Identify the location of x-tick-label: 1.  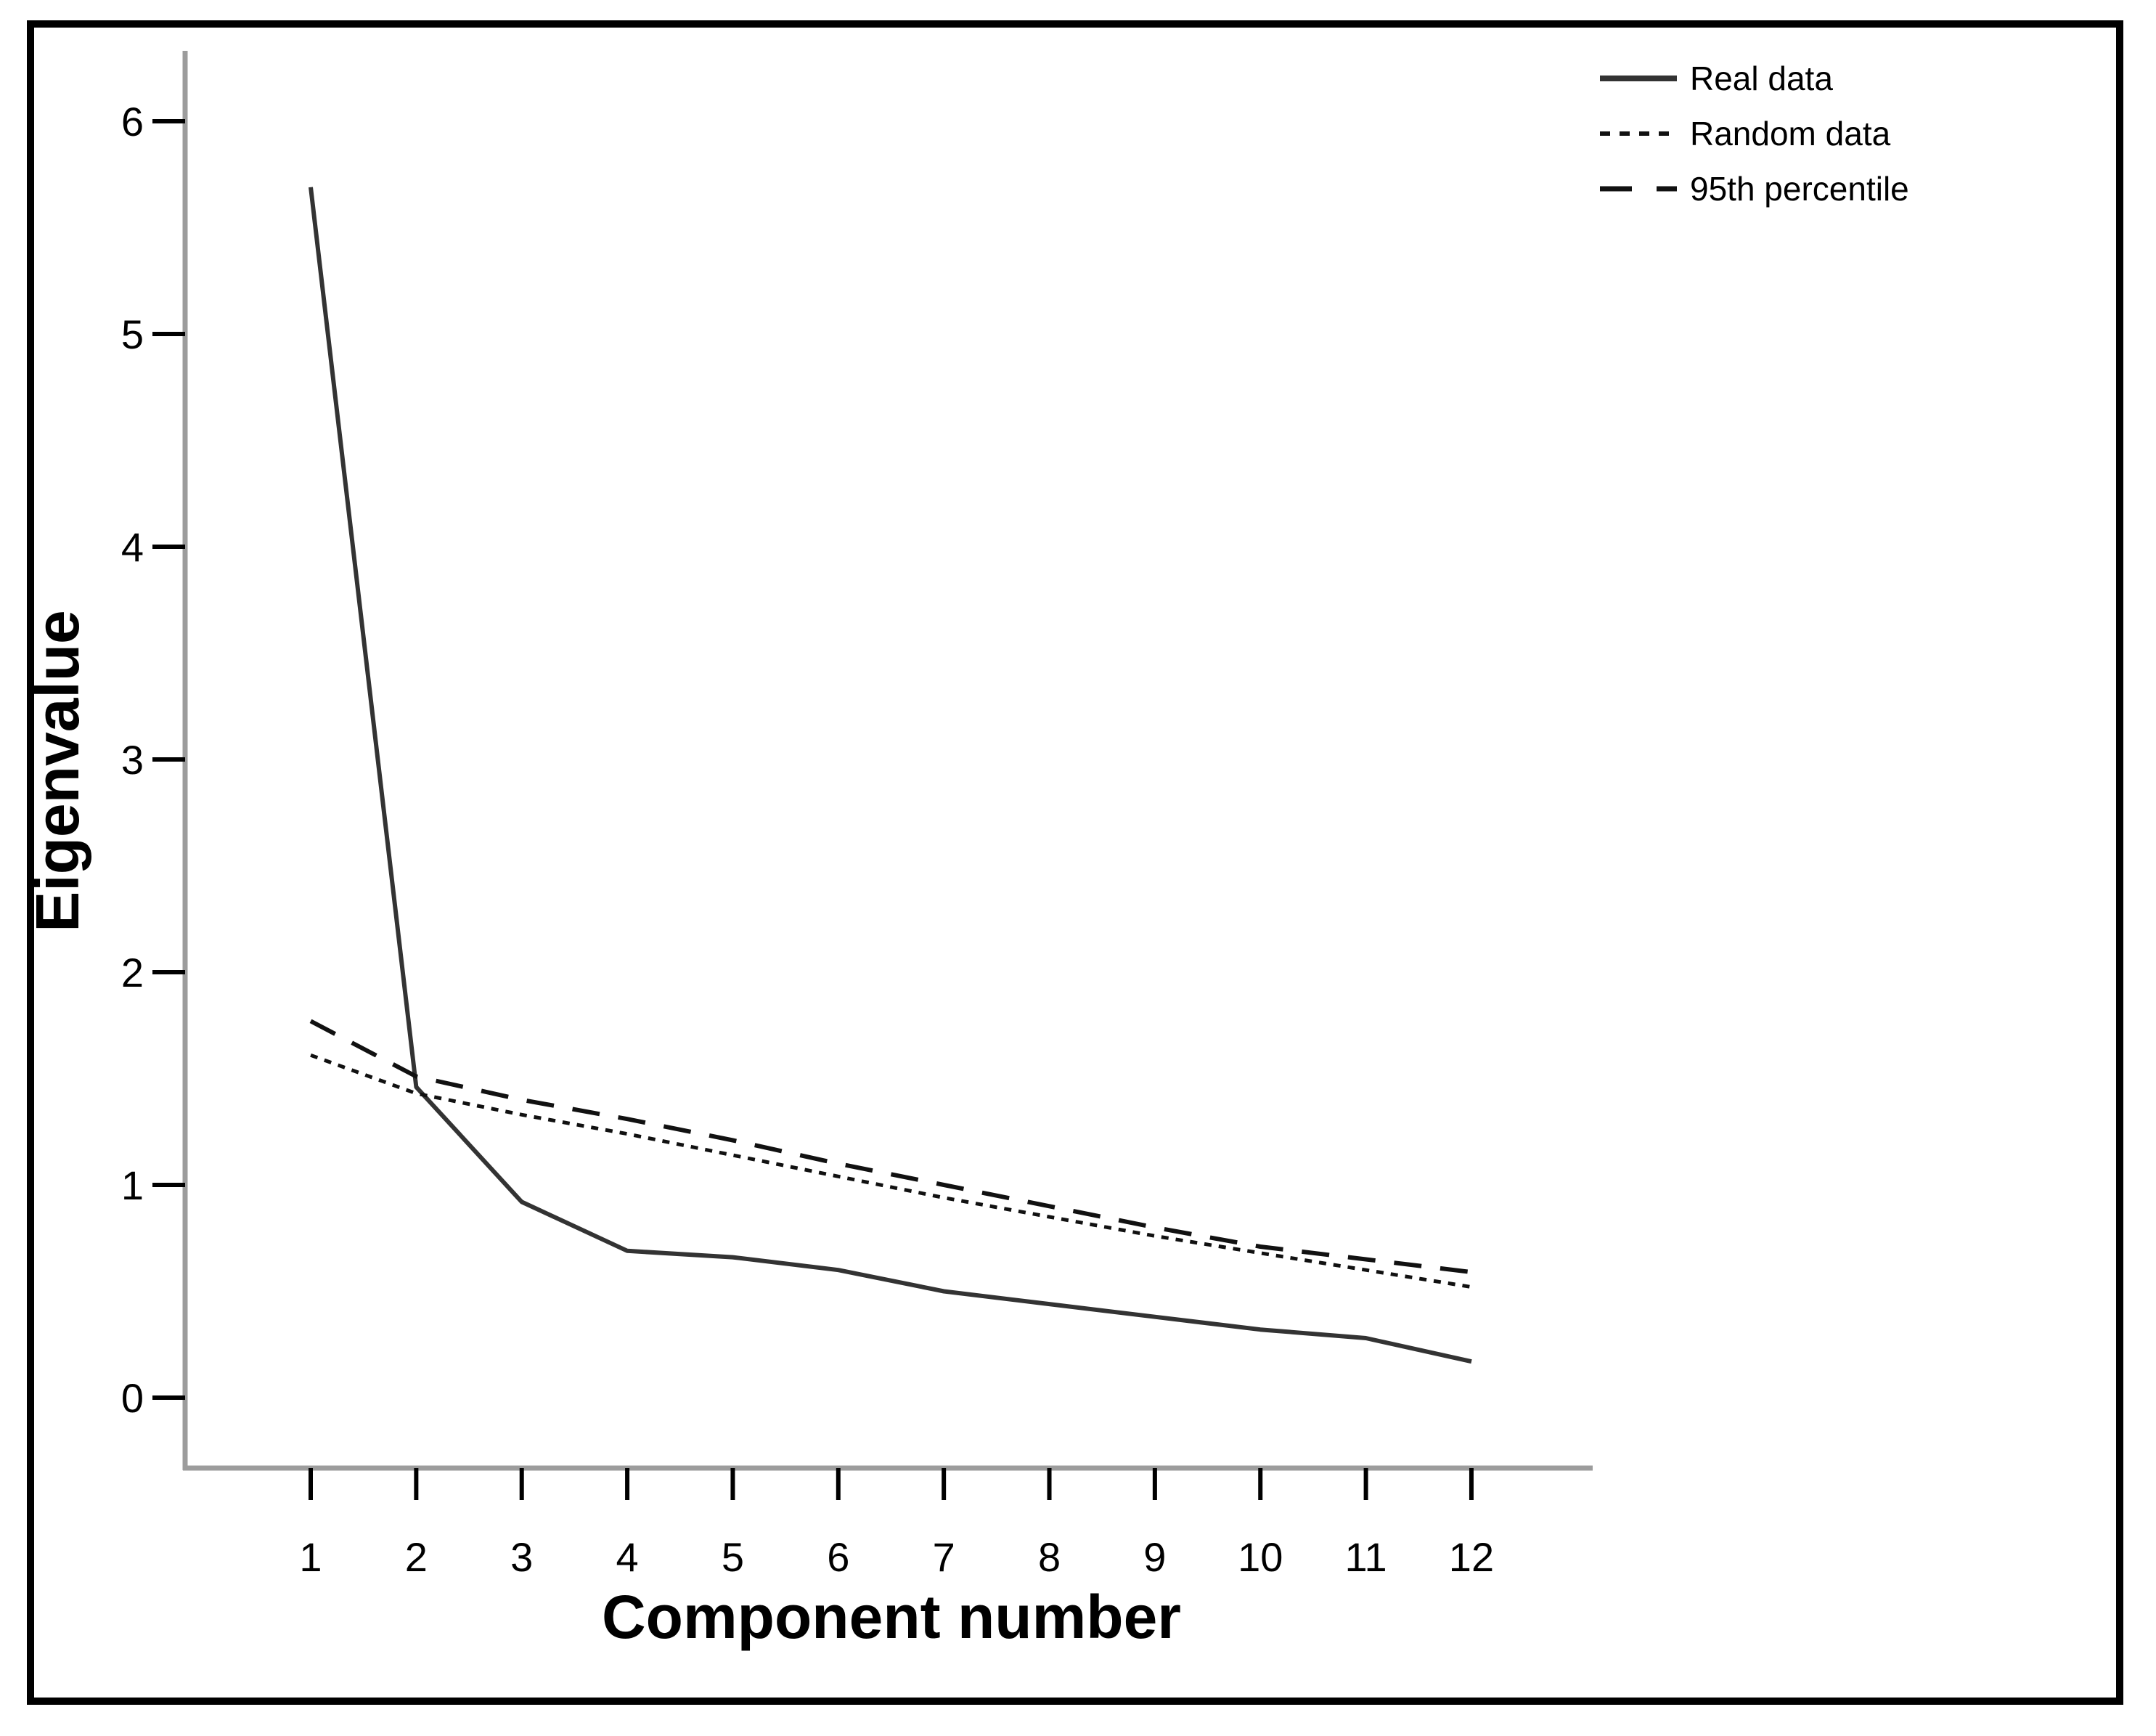
(310, 1557).